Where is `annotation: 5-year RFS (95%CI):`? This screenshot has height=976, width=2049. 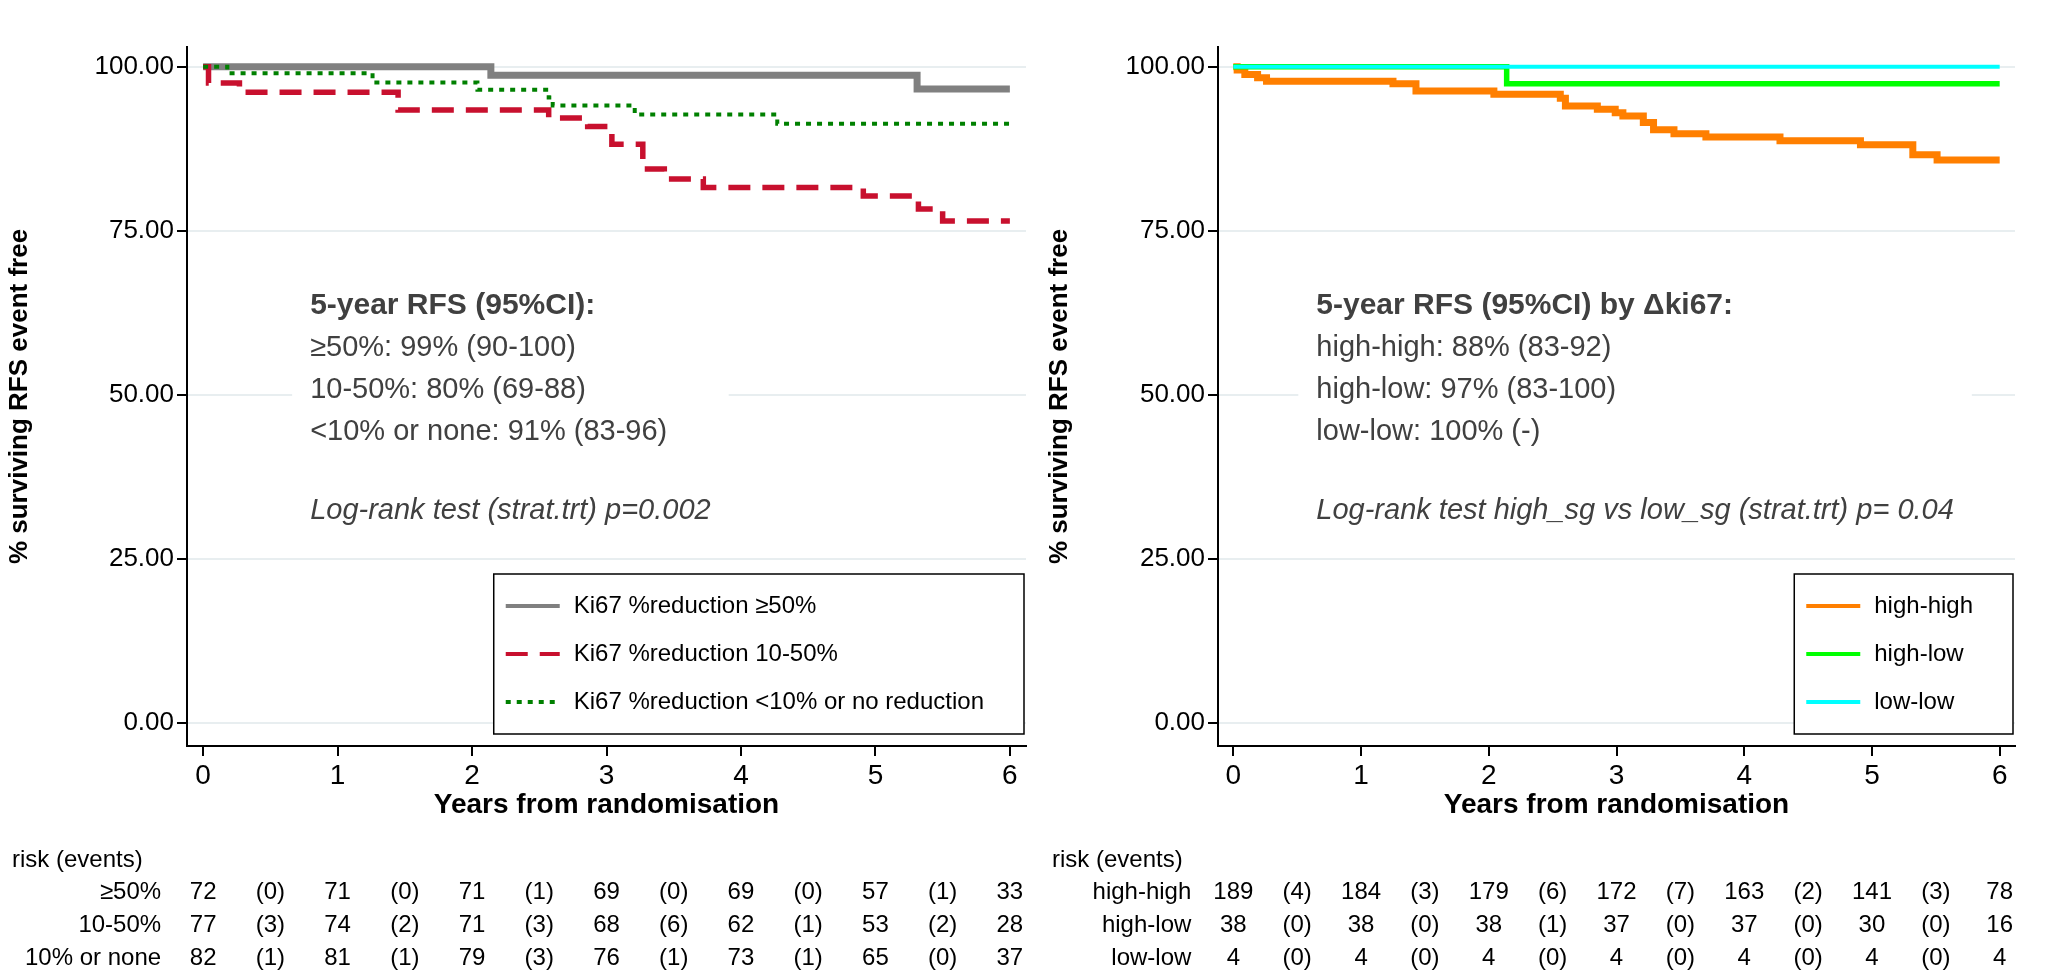
annotation: 5-year RFS (95%CI): is located at coordinates (453, 303).